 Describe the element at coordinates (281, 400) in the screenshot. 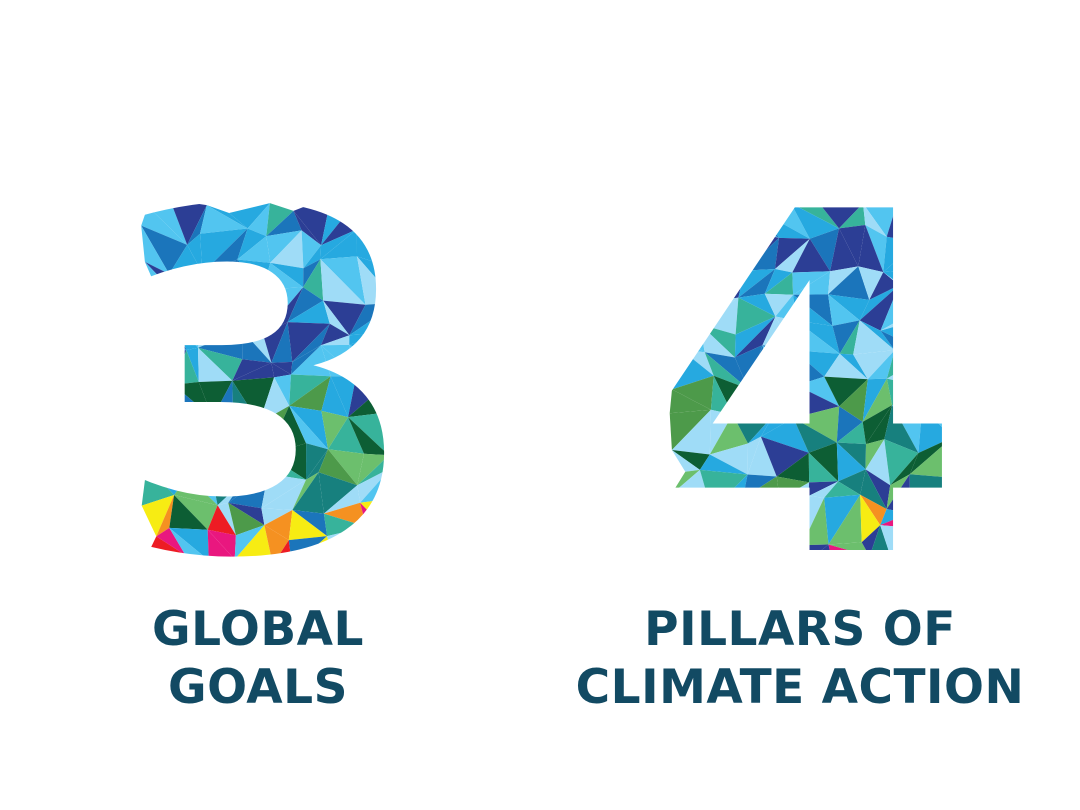

I see `numeral-three-mosaic: 3` at that location.